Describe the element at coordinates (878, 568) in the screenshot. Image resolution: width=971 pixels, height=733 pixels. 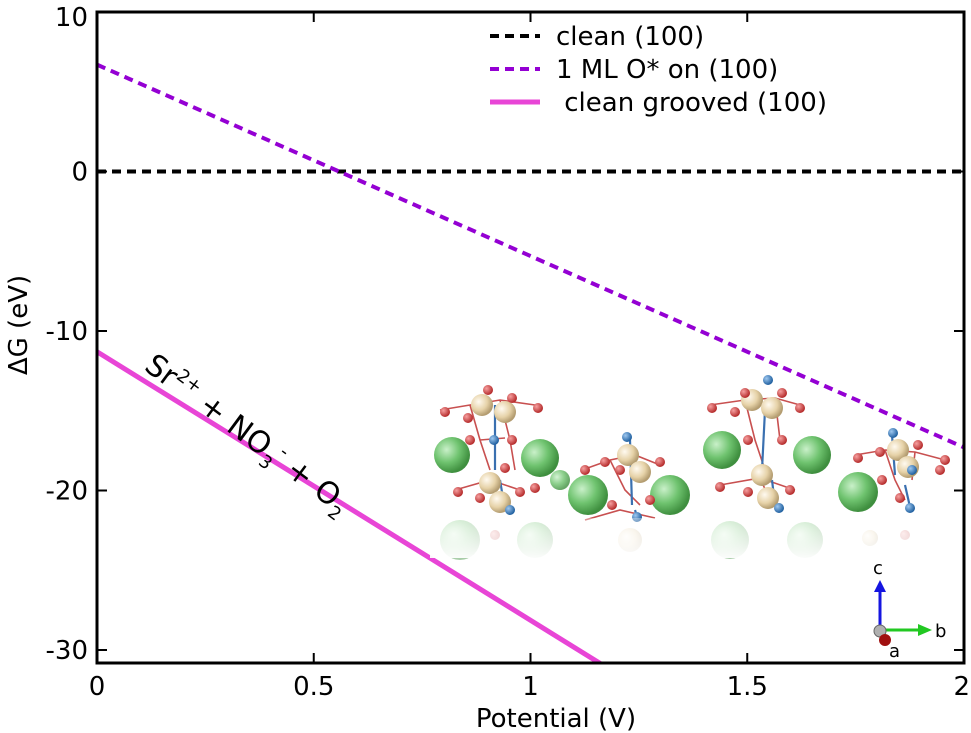
I see `compass-label-c: c` at that location.